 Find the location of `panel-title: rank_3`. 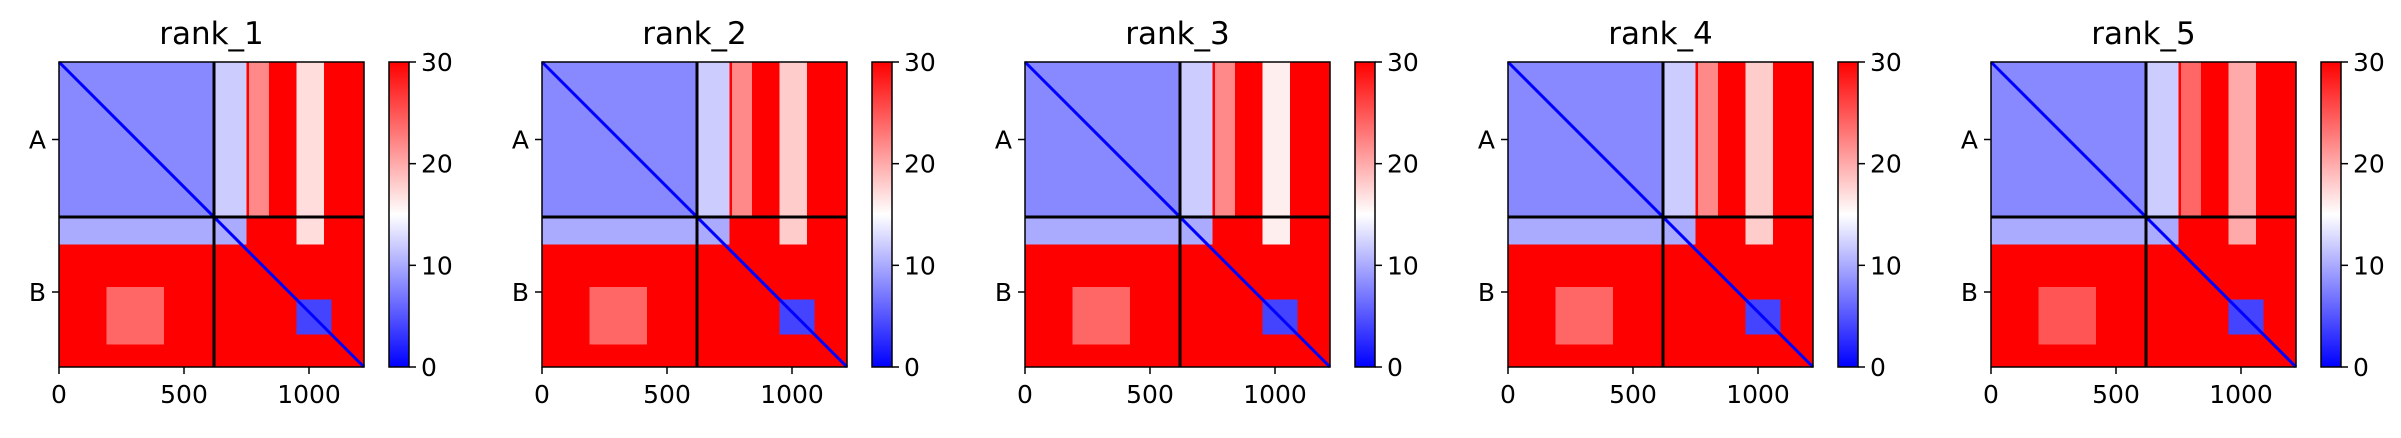

panel-title: rank_3 is located at coordinates (1177, 34).